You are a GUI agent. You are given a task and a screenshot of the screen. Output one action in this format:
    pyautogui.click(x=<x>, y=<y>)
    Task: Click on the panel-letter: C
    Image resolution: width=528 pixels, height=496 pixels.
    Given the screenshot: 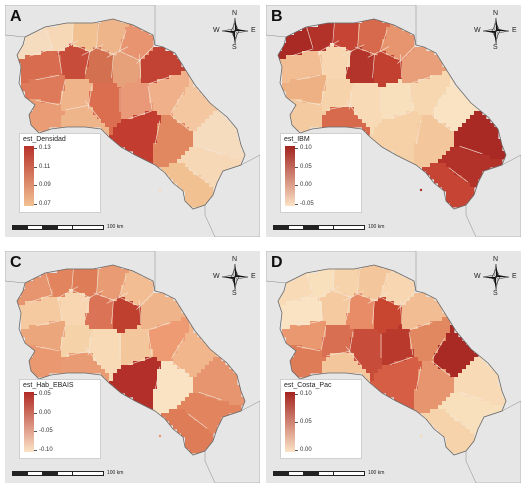 What is the action you would take?
    pyautogui.click(x=16, y=262)
    